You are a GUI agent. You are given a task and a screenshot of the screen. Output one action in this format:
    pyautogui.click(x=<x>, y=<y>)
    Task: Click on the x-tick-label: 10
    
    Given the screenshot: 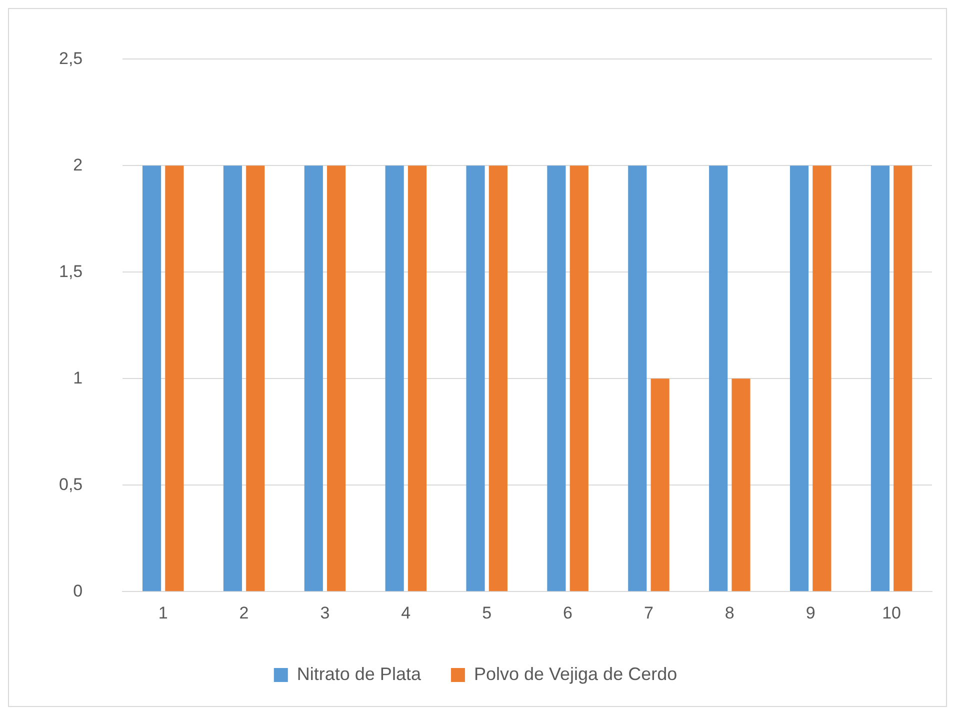 What is the action you would take?
    pyautogui.click(x=891, y=612)
    